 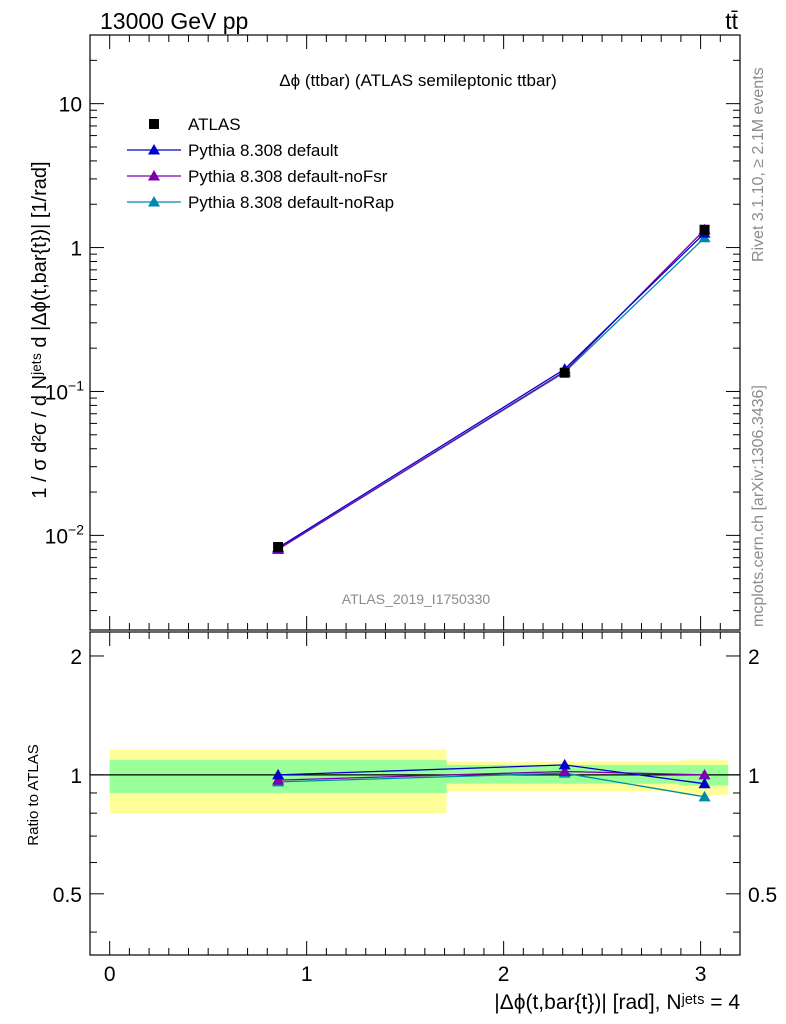 What do you see at coordinates (762, 895) in the screenshot?
I see `ratio-y-tick-label-right: 0.5` at bounding box center [762, 895].